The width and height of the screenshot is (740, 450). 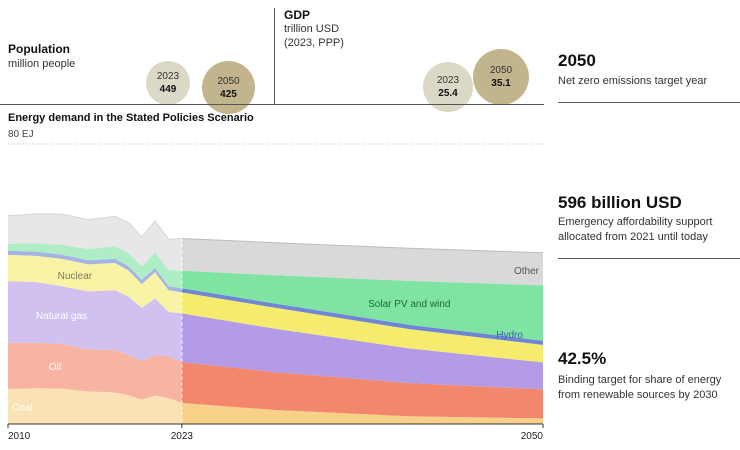 What do you see at coordinates (649, 258) in the screenshot?
I see `stat-1-rule` at bounding box center [649, 258].